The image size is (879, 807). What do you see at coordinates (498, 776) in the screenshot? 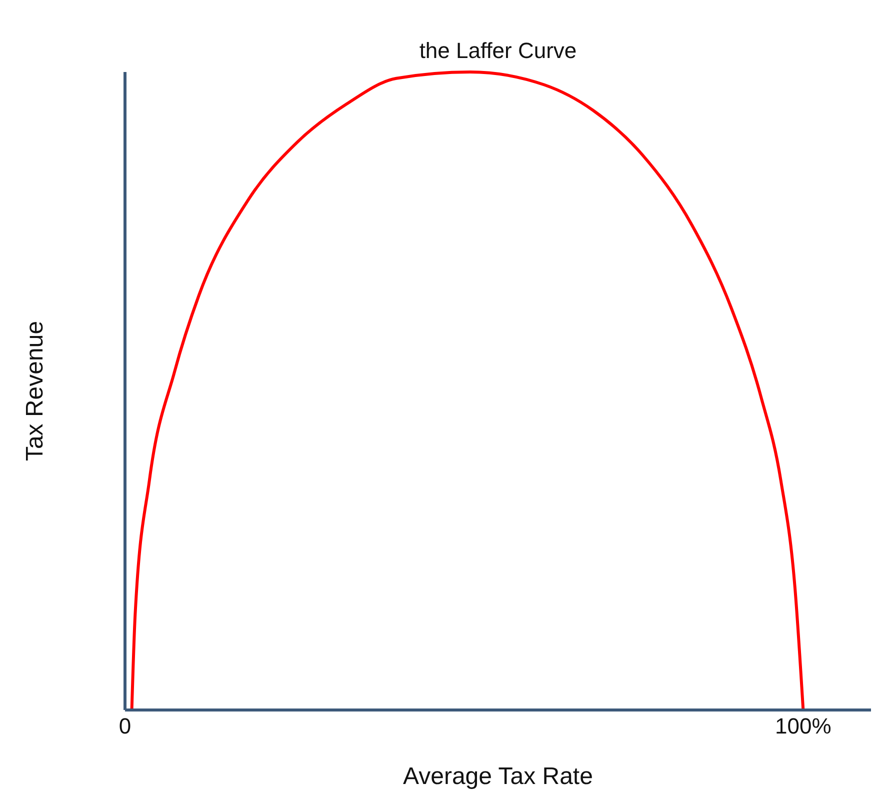
I see `x-axis-title: Average Tax Rate` at bounding box center [498, 776].